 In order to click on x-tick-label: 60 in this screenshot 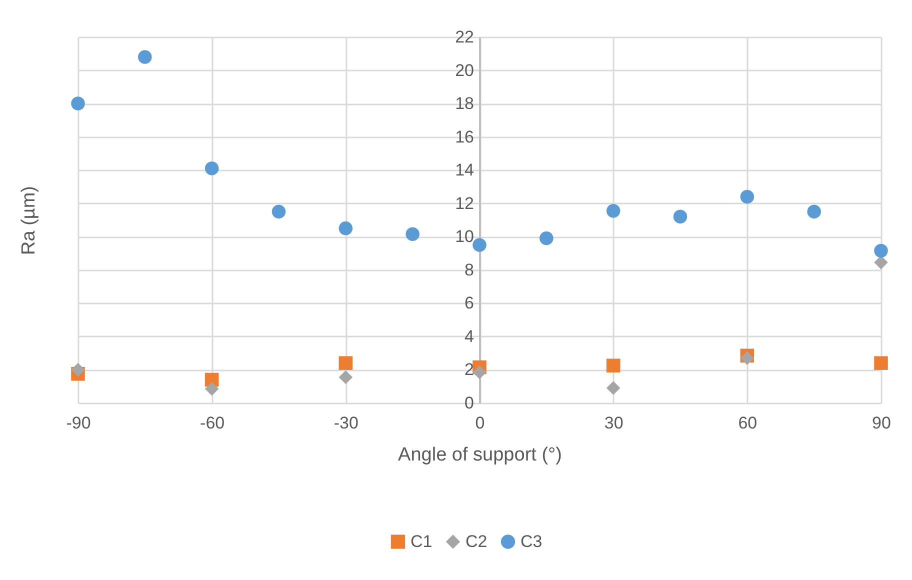, I will do `click(748, 423)`.